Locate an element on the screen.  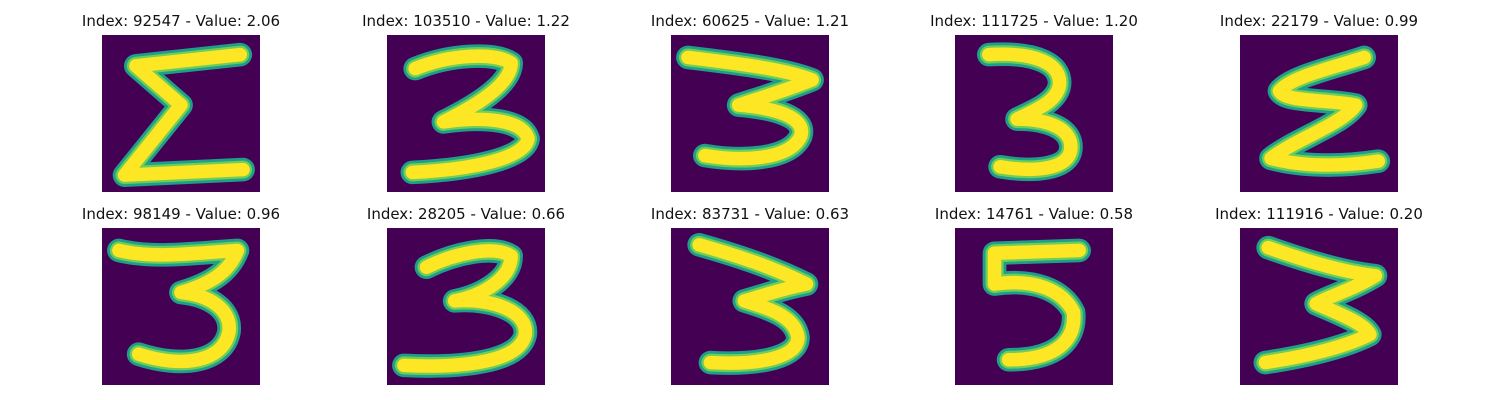
panel-title: Index: 92547 - Value: 2.06 is located at coordinates (181, 21).